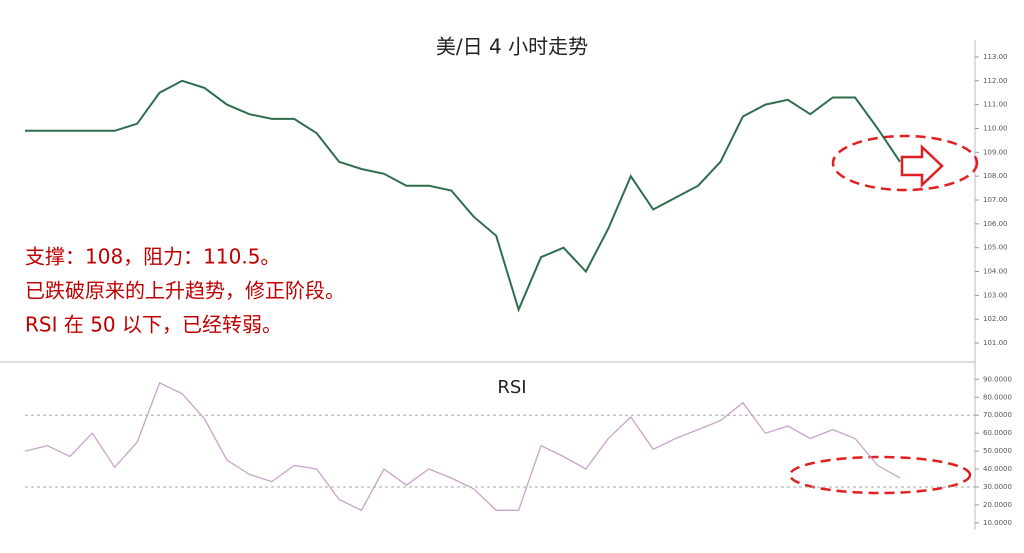  What do you see at coordinates (152, 257) in the screenshot?
I see `annotation: 支撑：108，阻力：110.5。` at bounding box center [152, 257].